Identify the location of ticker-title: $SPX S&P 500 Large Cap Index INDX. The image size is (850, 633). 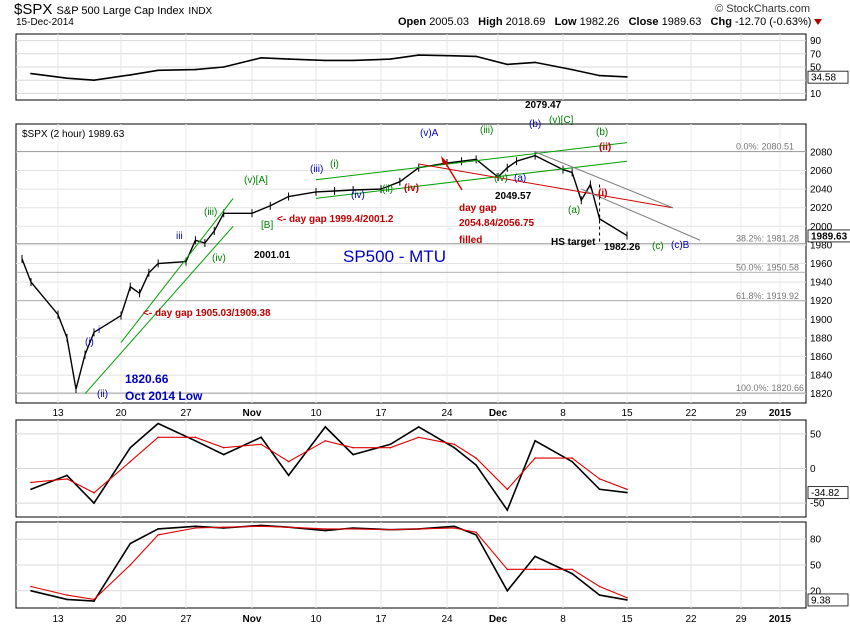
(113, 9).